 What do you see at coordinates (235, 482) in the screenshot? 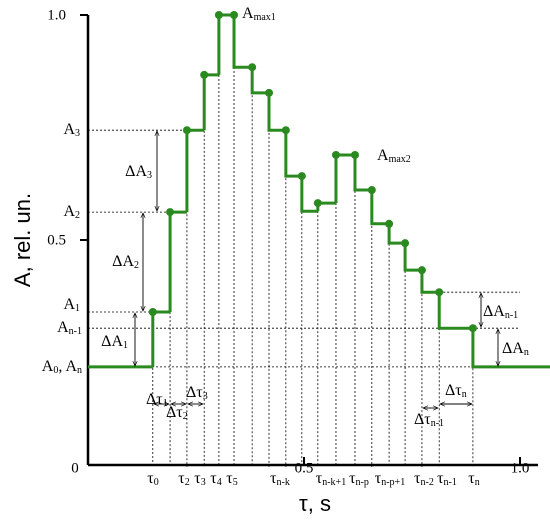
I see `annotation-sub: 5` at bounding box center [235, 482].